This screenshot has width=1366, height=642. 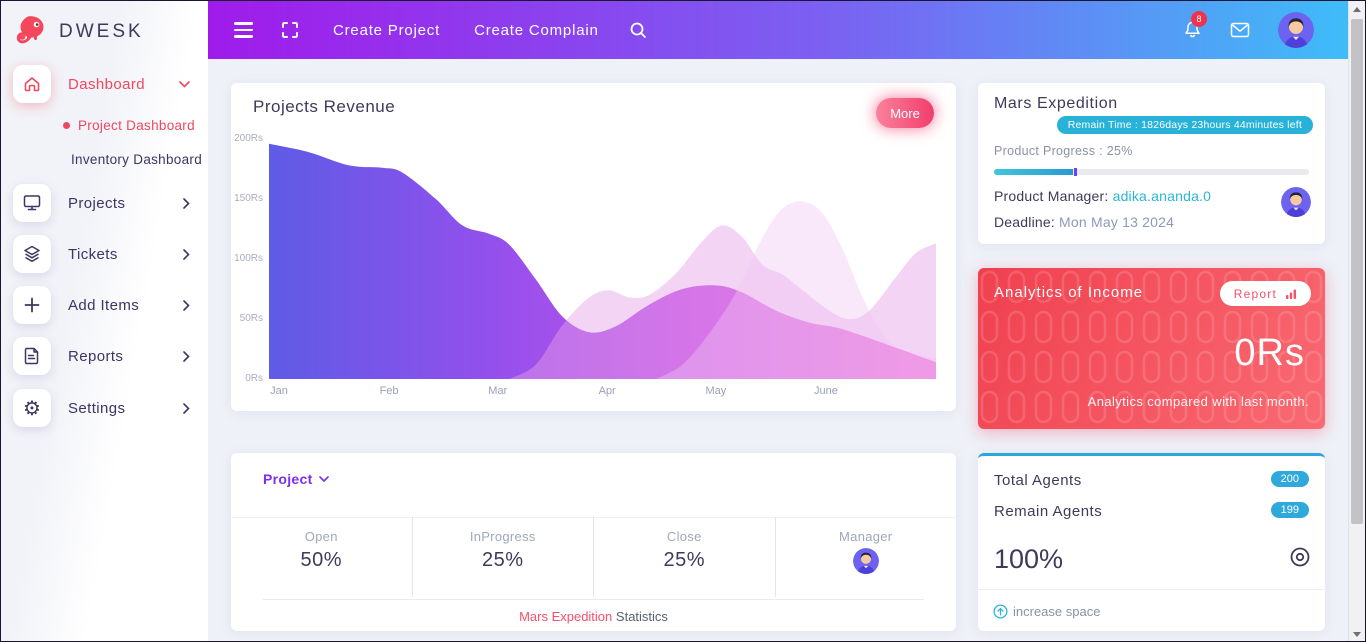 What do you see at coordinates (389, 391) in the screenshot?
I see `x-tick: Feb` at bounding box center [389, 391].